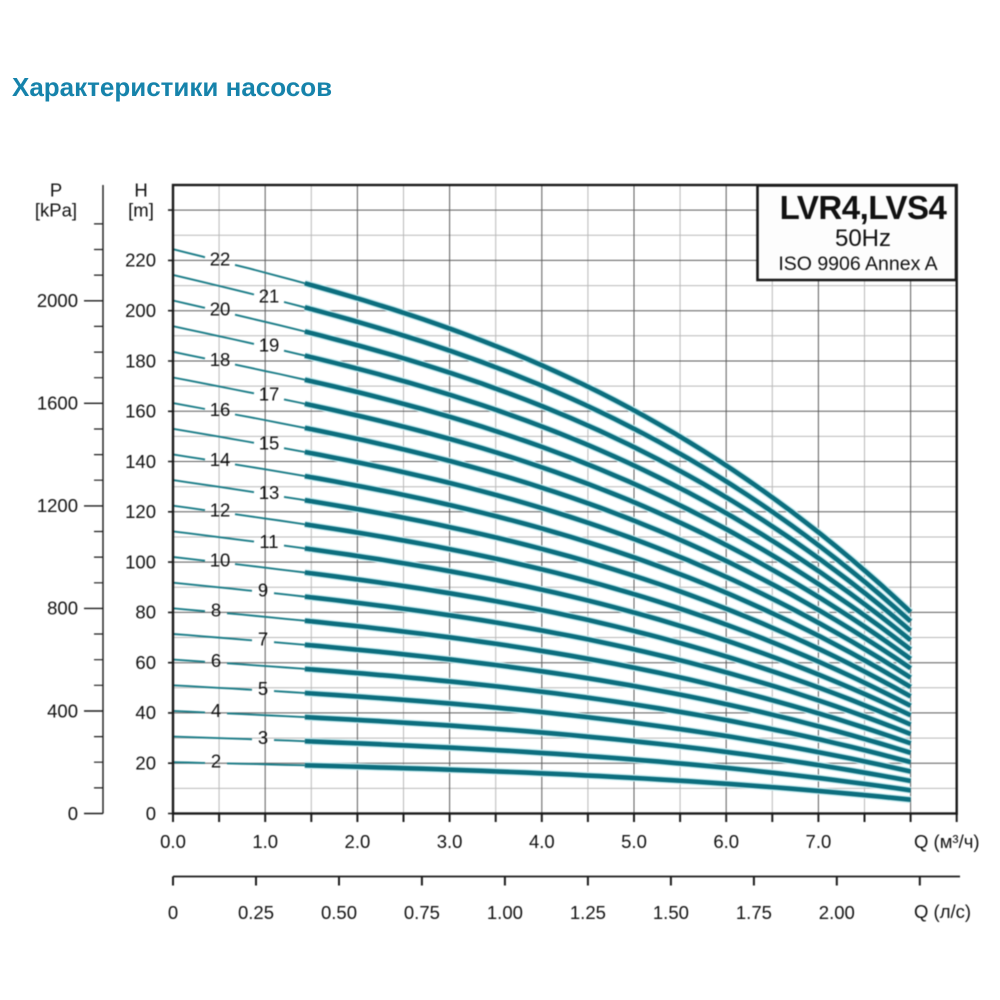 This screenshot has width=1000, height=1000. What do you see at coordinates (358, 841) in the screenshot?
I see `svg-text: 2.0` at bounding box center [358, 841].